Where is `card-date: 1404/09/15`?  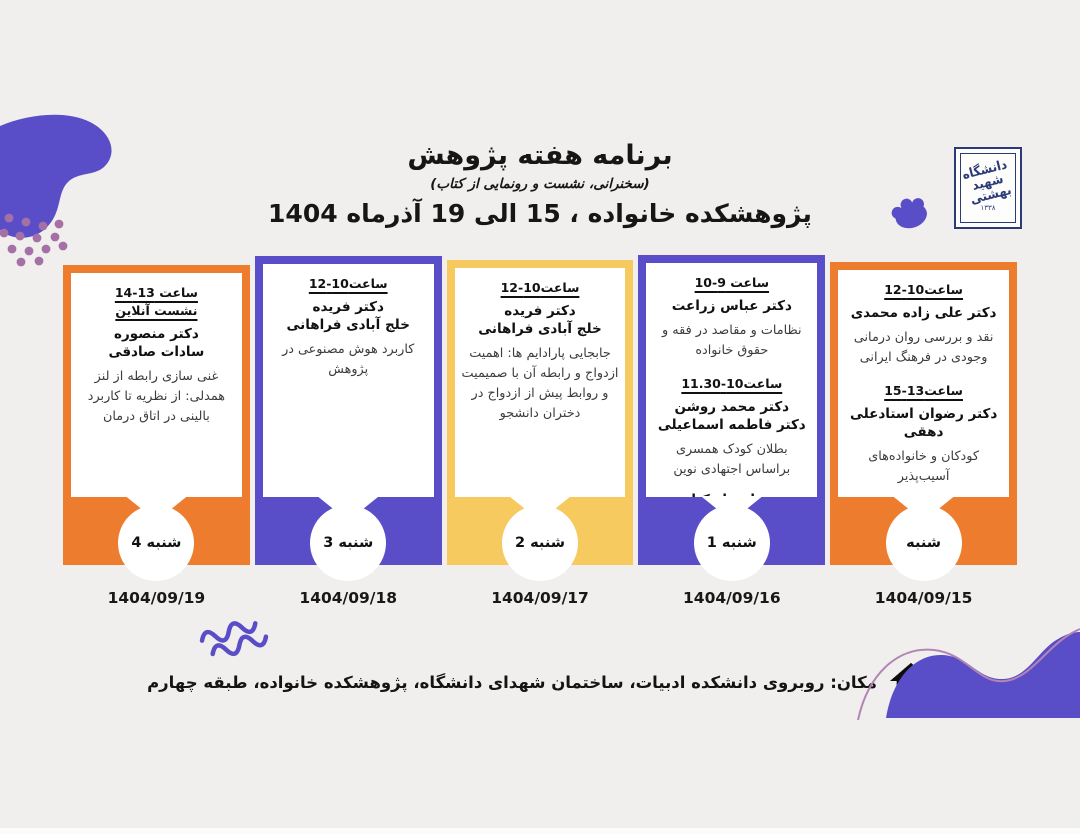 card-date: 1404/09/15 is located at coordinates (923, 598).